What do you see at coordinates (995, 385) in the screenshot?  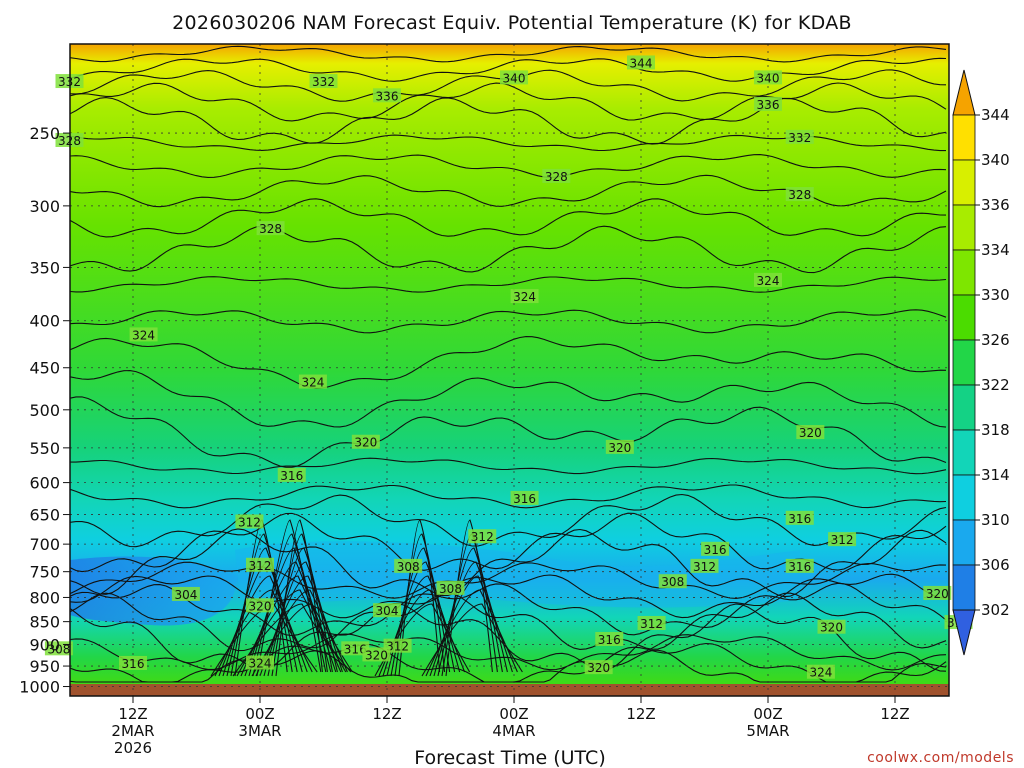 I see `colorbar-label: 322` at bounding box center [995, 385].